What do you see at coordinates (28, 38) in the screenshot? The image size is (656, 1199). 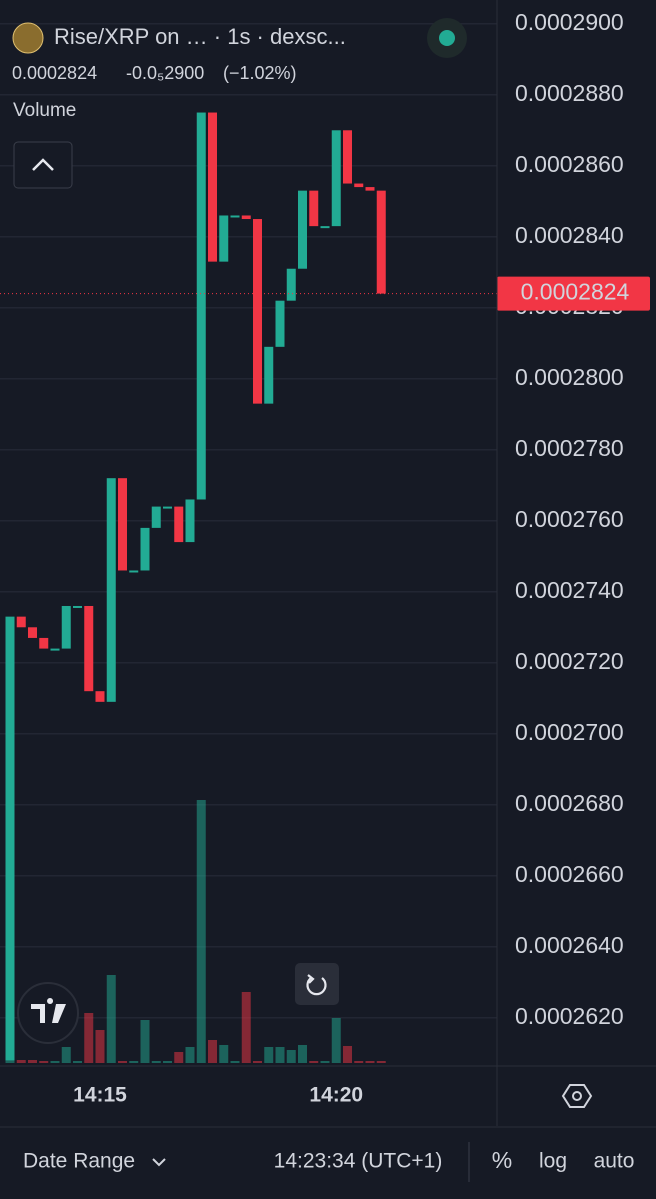 I see `token-logo` at bounding box center [28, 38].